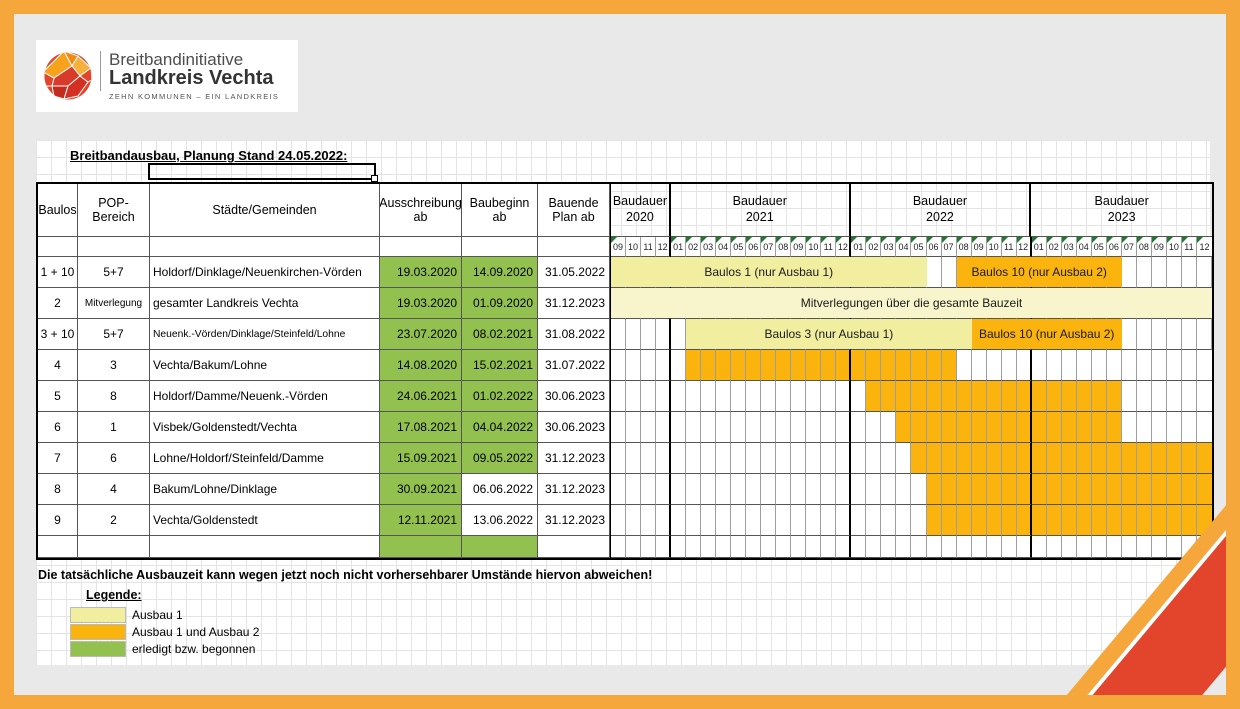 Image resolution: width=1240 pixels, height=709 pixels. I want to click on month-header: 02, so click(1054, 247).